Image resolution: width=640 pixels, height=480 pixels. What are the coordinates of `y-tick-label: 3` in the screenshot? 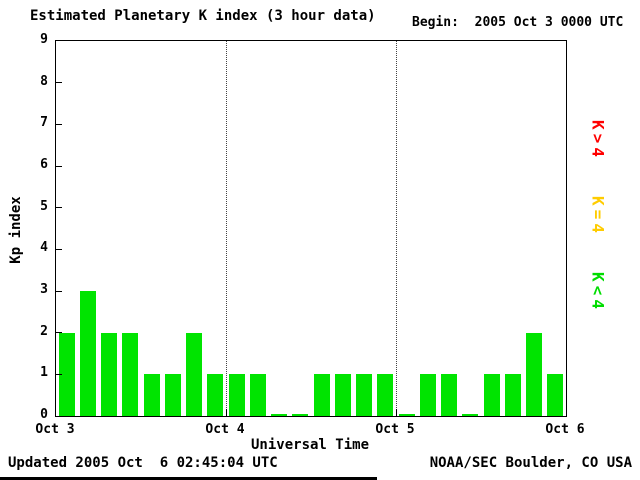 It's located at (44, 289).